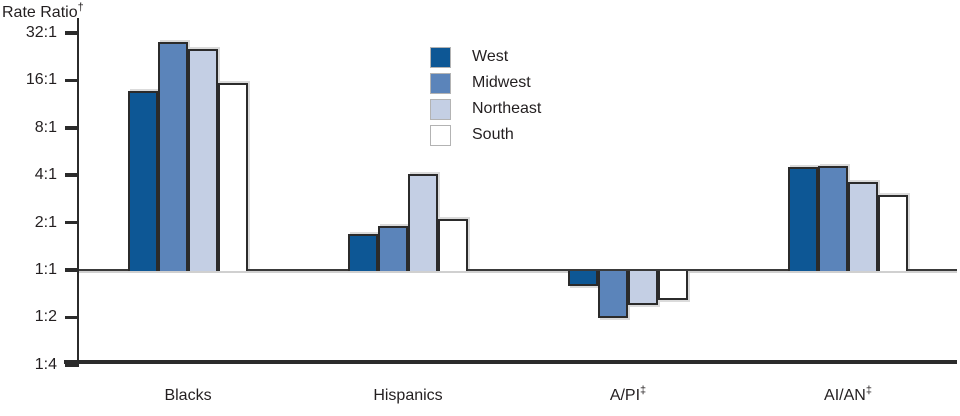 This screenshot has height=416, width=960. What do you see at coordinates (393, 248) in the screenshot?
I see `bar-midwest-hispanics` at bounding box center [393, 248].